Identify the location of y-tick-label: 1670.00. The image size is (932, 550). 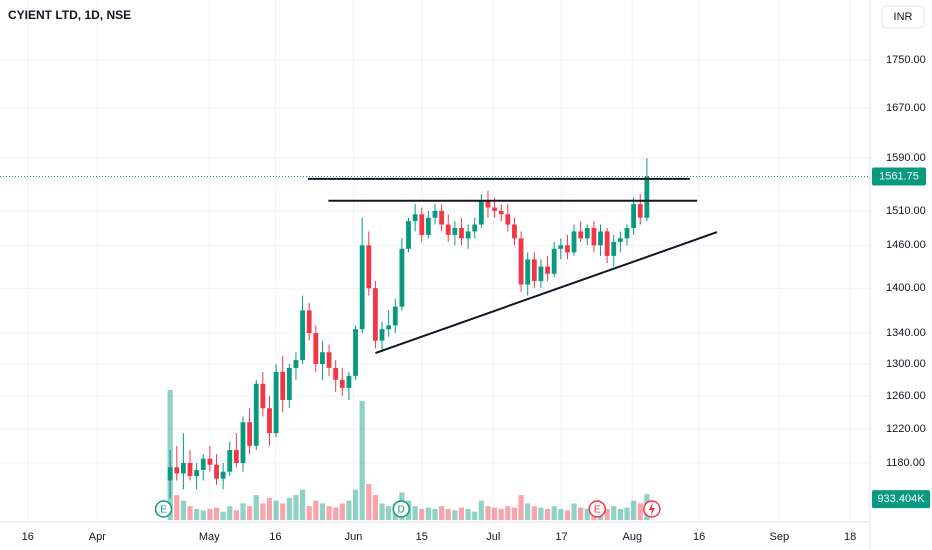
(906, 108).